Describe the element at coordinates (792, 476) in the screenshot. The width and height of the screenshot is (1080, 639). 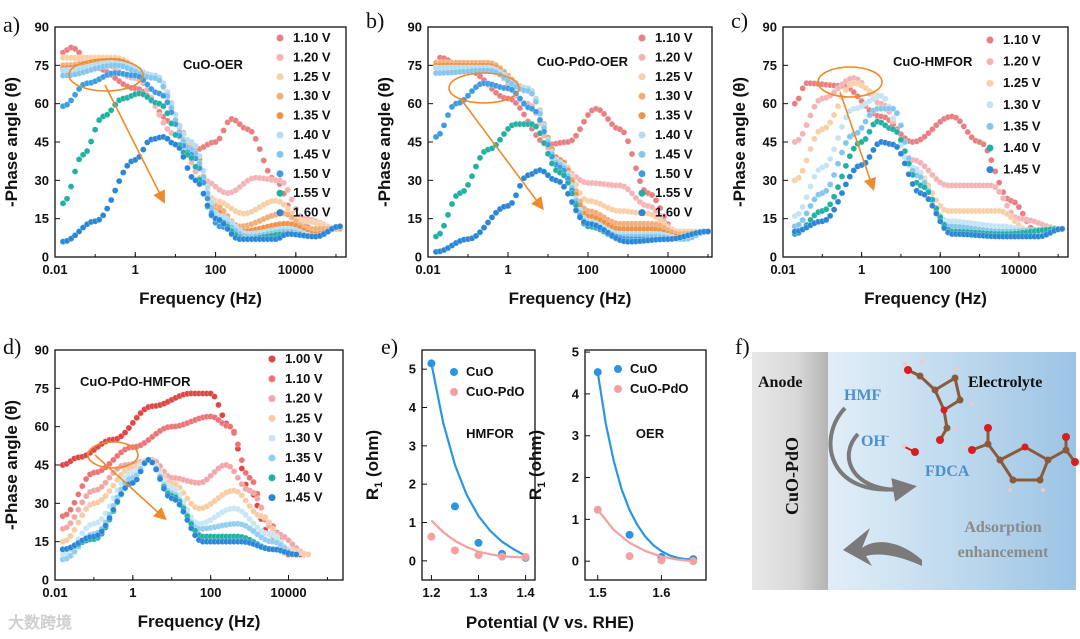
I see `electrode-label: CuO-PdO` at that location.